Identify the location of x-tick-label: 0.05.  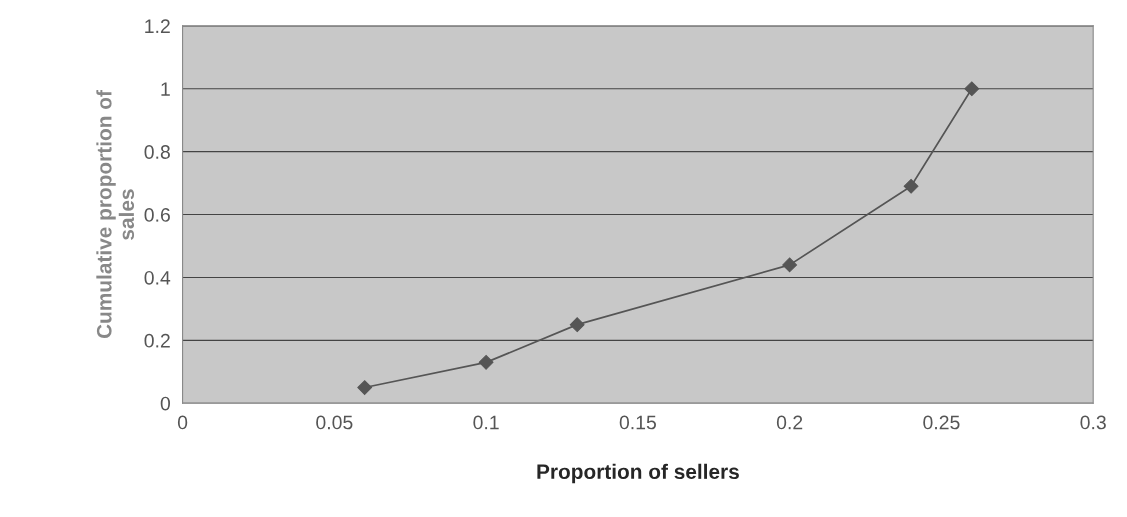
(334, 422).